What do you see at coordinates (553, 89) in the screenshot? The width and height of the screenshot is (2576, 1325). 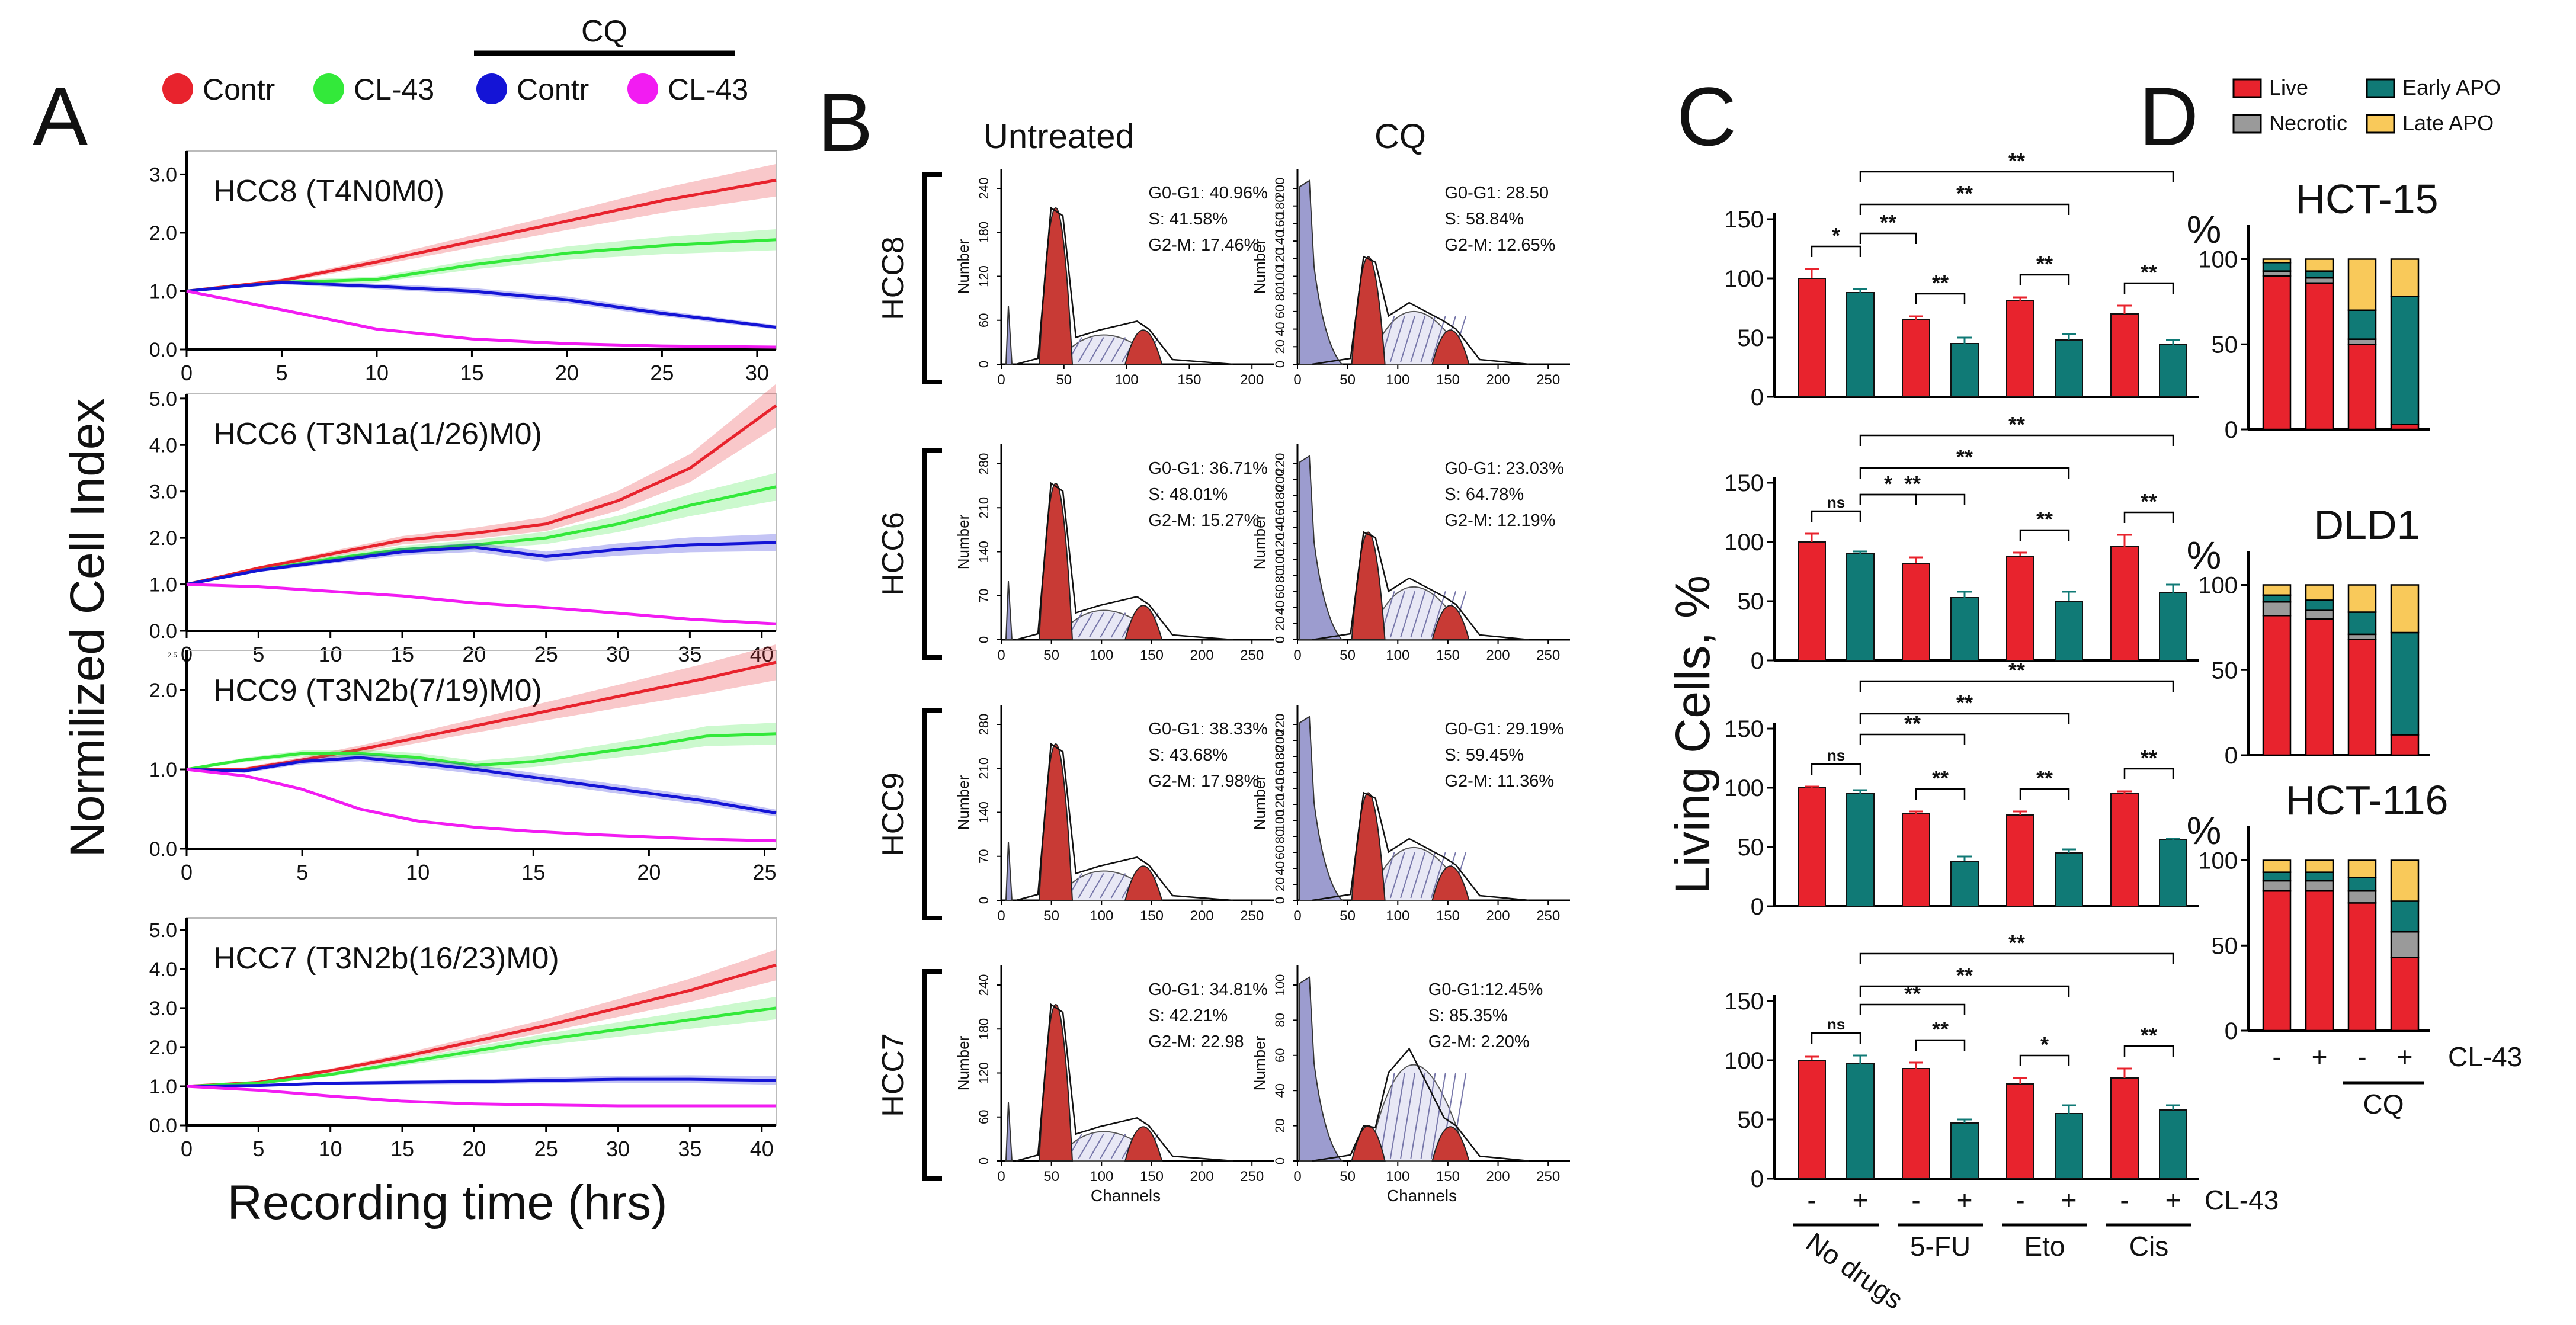 I see `legend-a-label-2: Contr` at bounding box center [553, 89].